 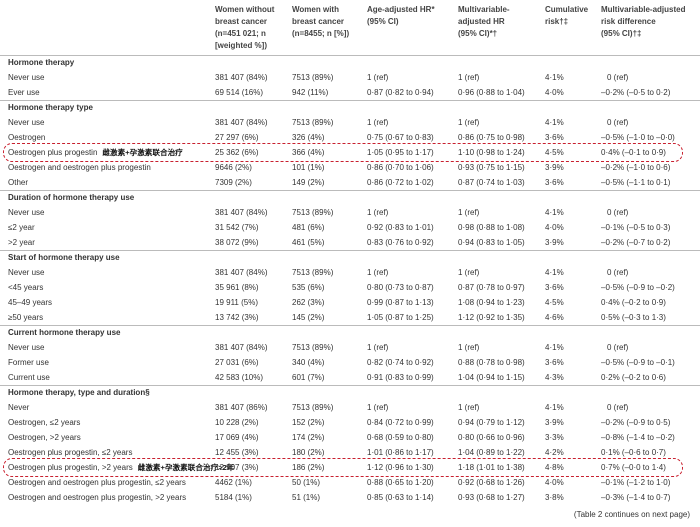 I want to click on cell: 461 (5%), so click(x=308, y=242).